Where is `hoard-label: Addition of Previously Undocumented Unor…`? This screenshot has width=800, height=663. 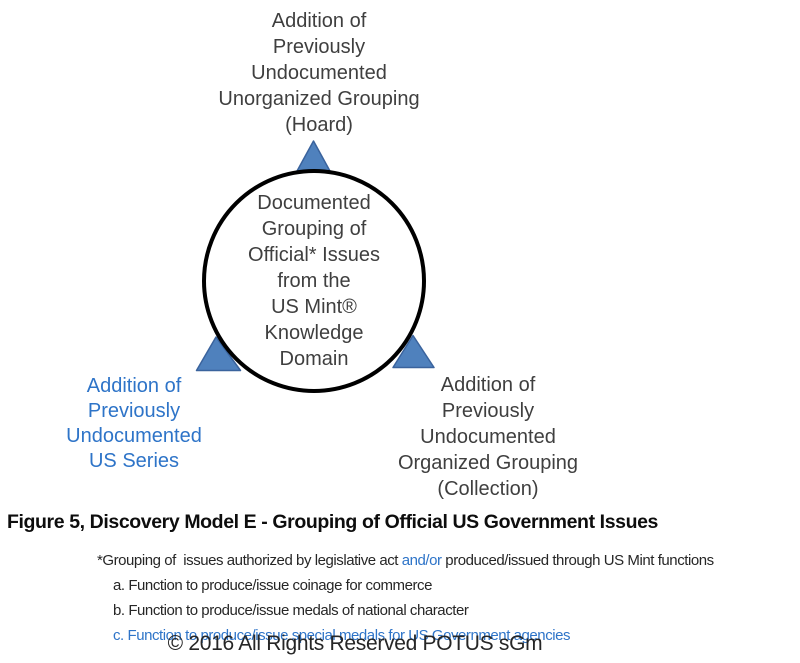
hoard-label: Addition of Previously Undocumented Unor… is located at coordinates (319, 73).